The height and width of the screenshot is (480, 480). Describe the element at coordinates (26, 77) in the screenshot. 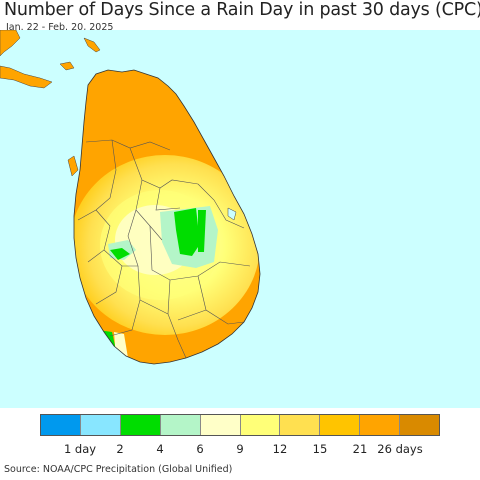

I see `jaffna-peninsula` at that location.